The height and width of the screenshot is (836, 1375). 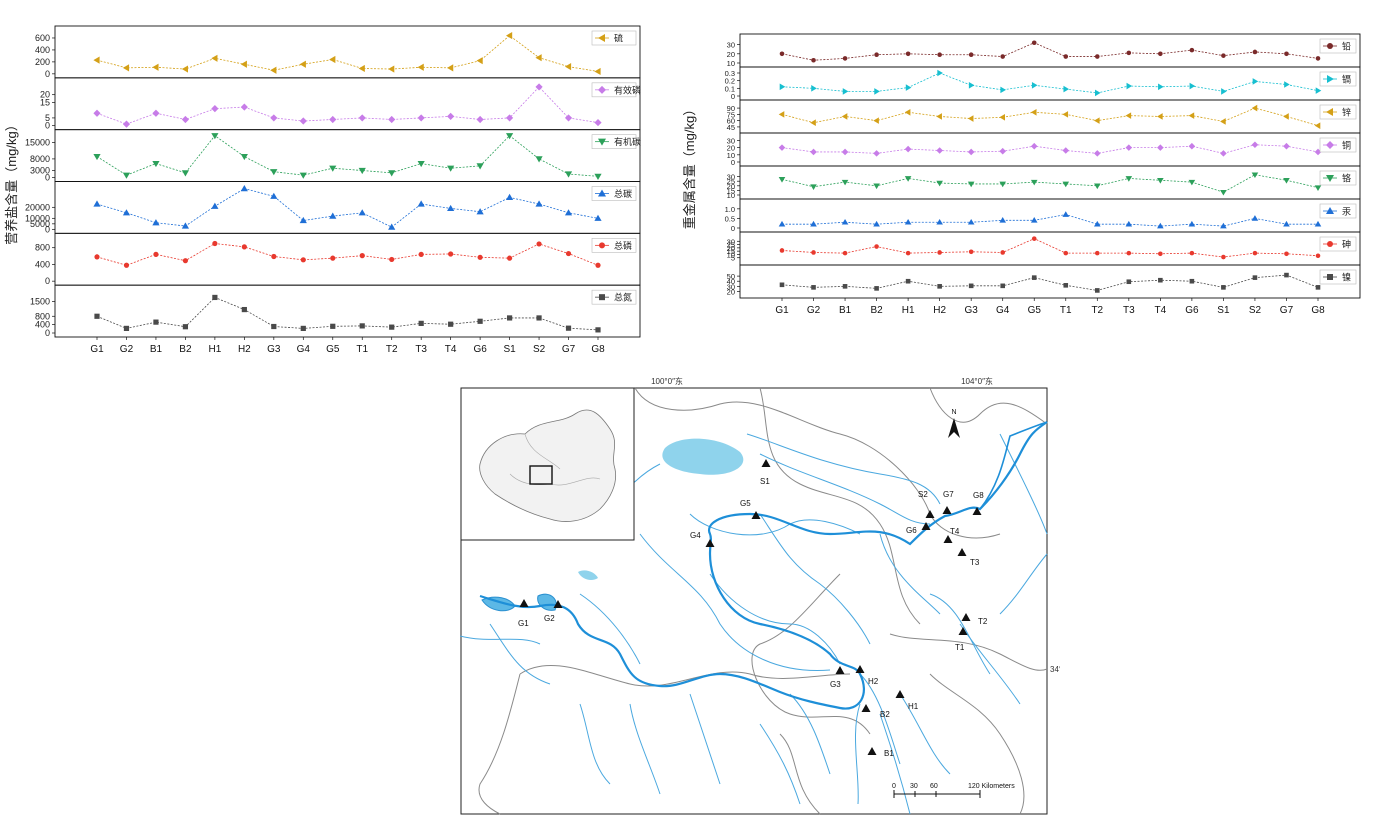 I want to click on y-tick-label: 1.0, so click(x=730, y=209).